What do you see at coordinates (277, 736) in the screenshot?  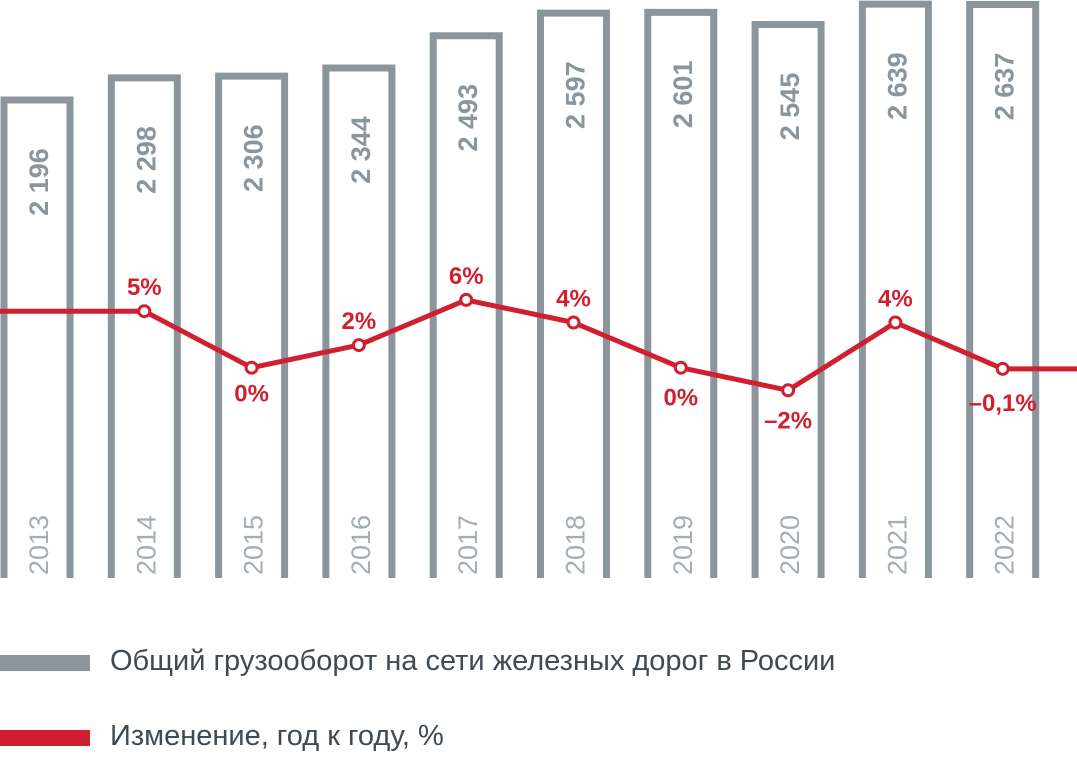 I see `legend-line-label: Изменение, год к году, %` at bounding box center [277, 736].